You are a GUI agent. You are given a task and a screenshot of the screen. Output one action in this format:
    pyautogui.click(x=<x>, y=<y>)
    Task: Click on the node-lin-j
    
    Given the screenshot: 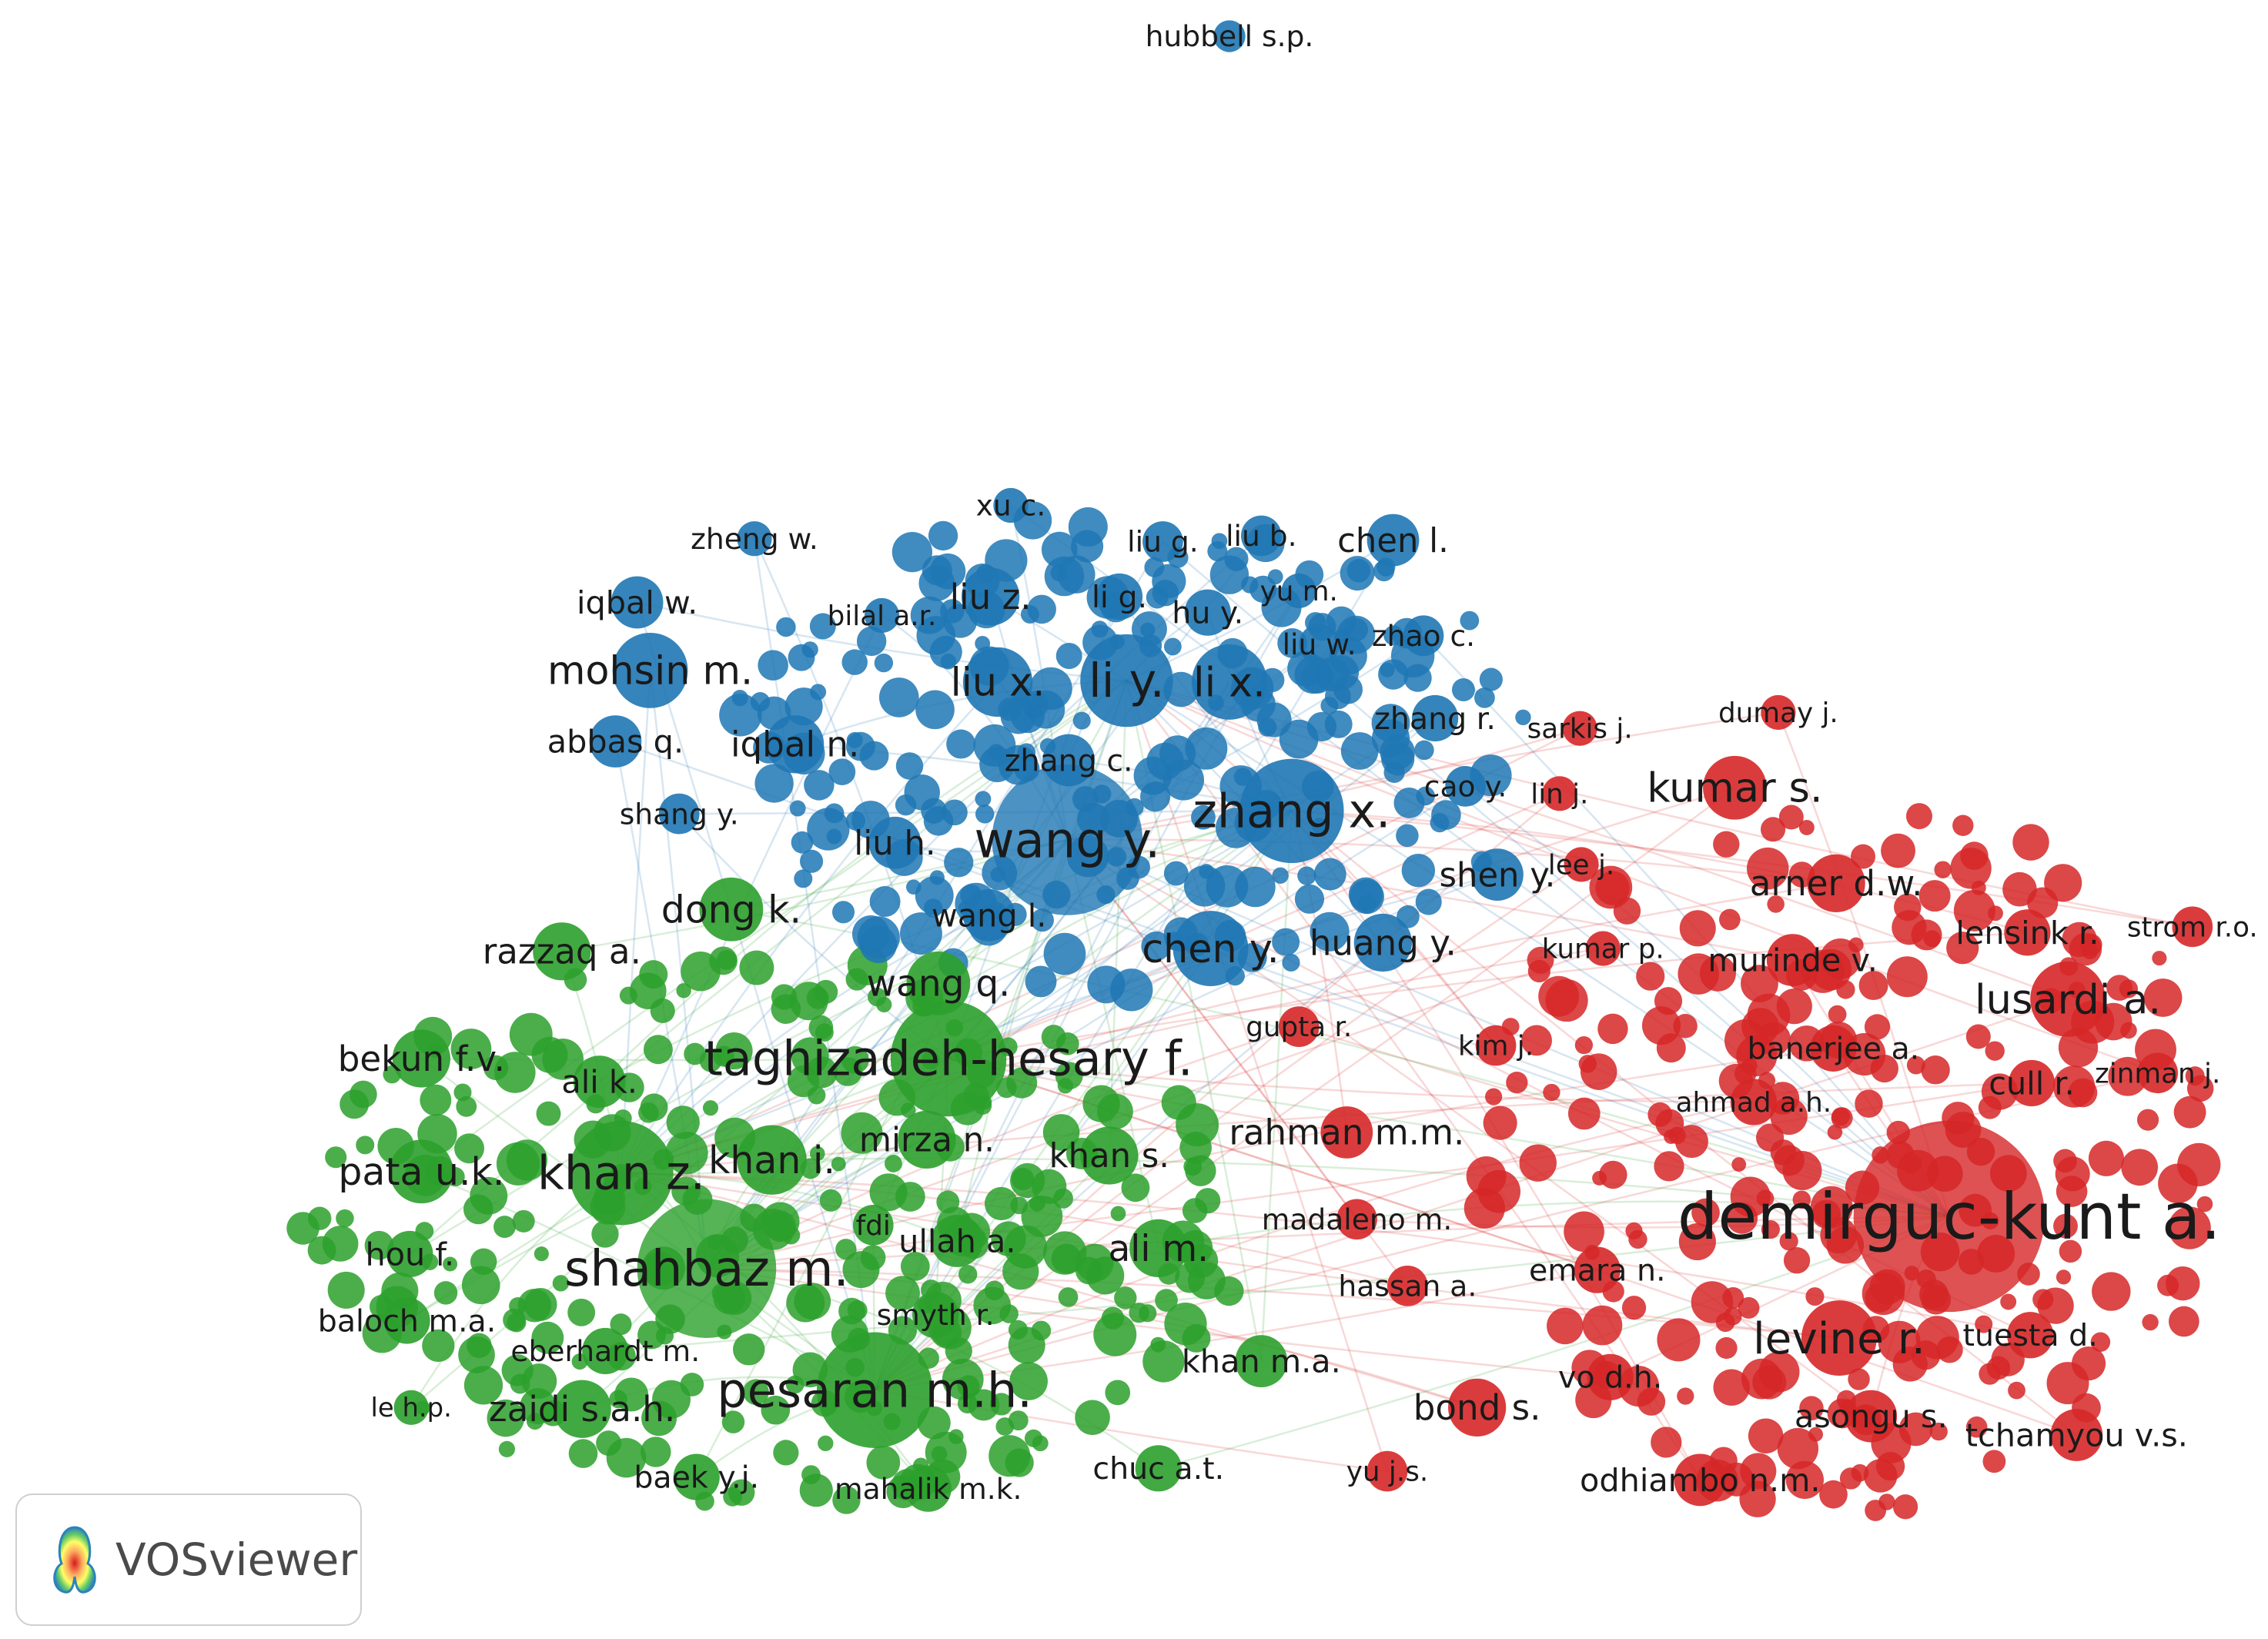 What is the action you would take?
    pyautogui.click(x=1559, y=794)
    